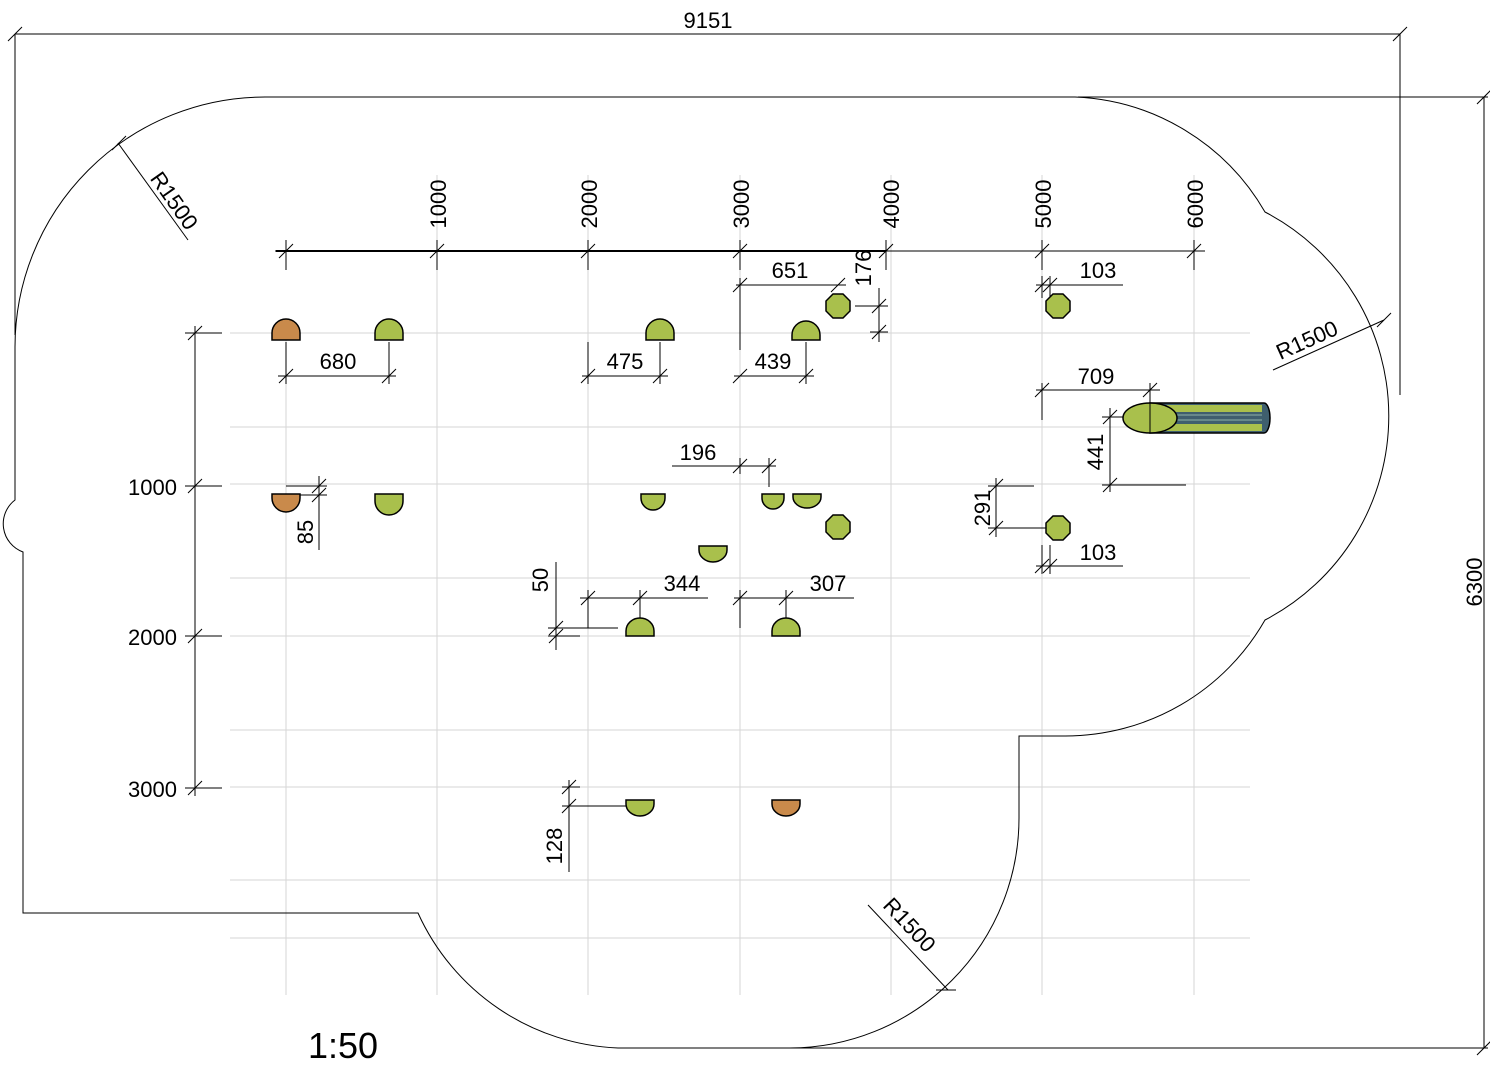  What do you see at coordinates (152, 487) in the screenshot?
I see `y-tick-label: 1000` at bounding box center [152, 487].